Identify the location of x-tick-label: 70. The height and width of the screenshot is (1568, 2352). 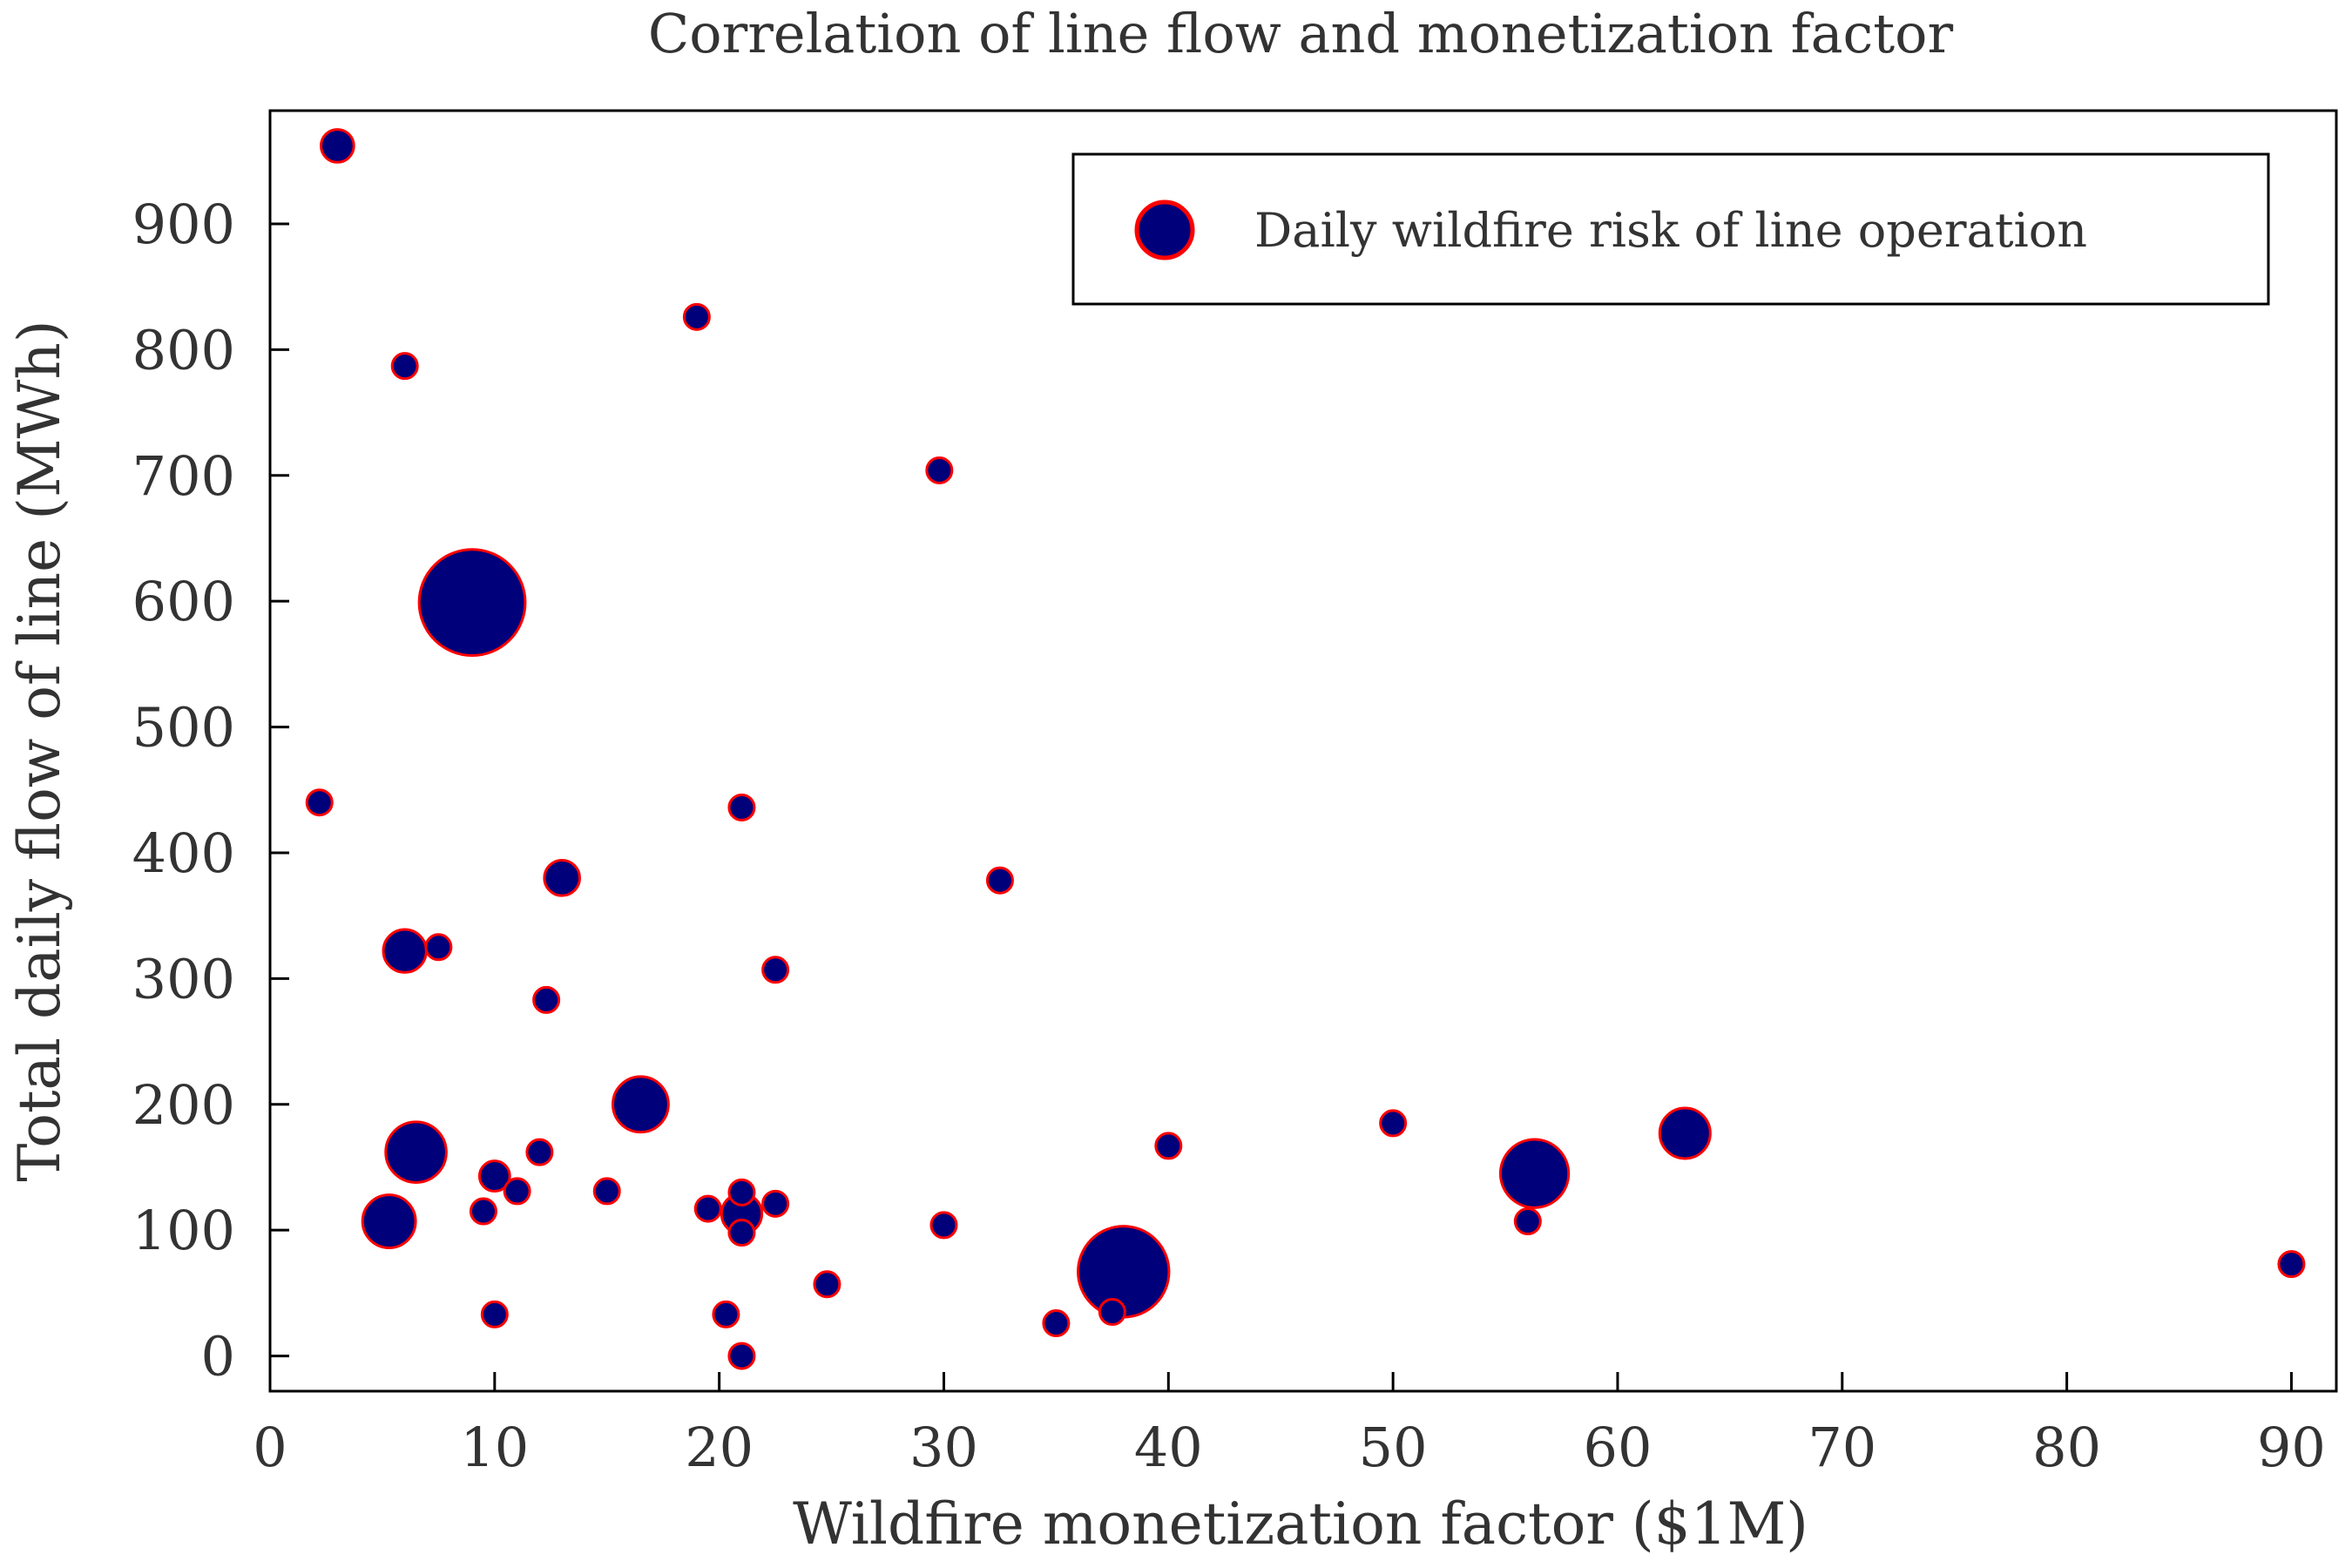
(1842, 1447).